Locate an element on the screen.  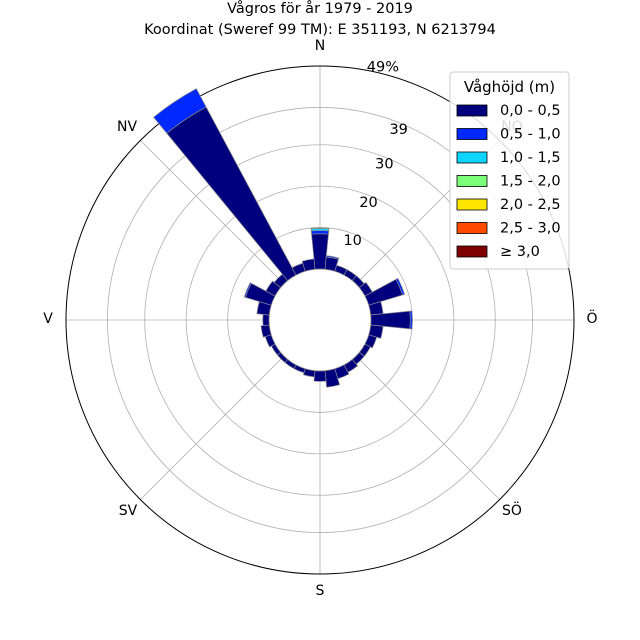
direction-label-sv: SV is located at coordinates (128, 511).